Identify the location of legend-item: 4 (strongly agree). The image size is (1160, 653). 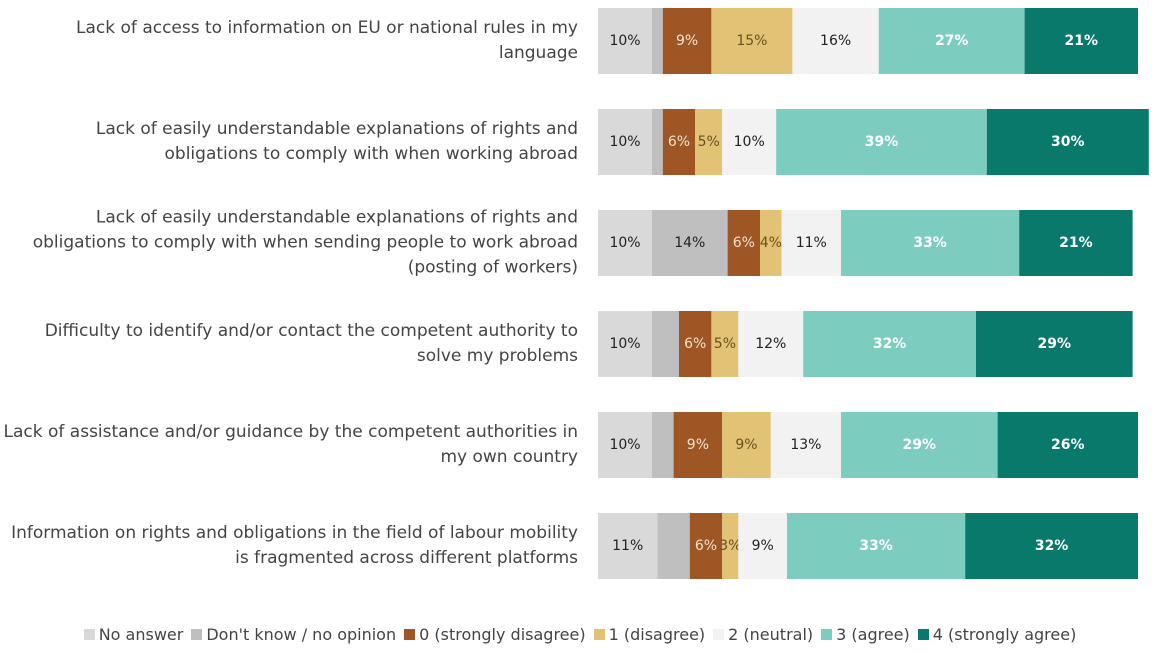
(996, 634).